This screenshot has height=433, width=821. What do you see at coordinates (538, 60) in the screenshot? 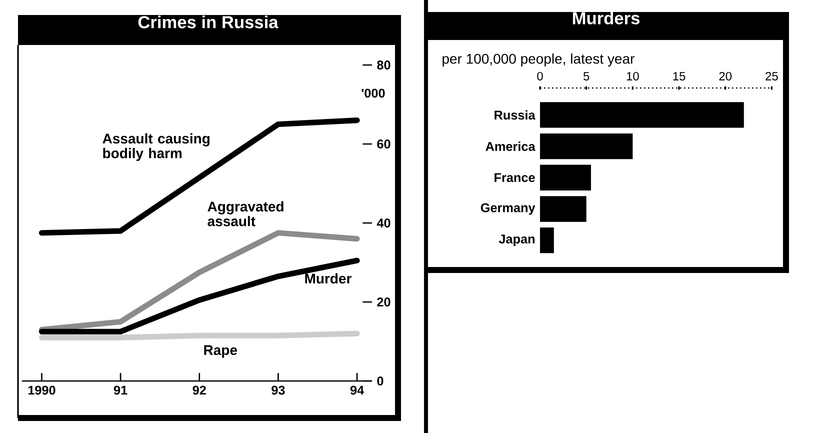
I see `chart-subtitle: per 100,000 people, latest year` at bounding box center [538, 60].